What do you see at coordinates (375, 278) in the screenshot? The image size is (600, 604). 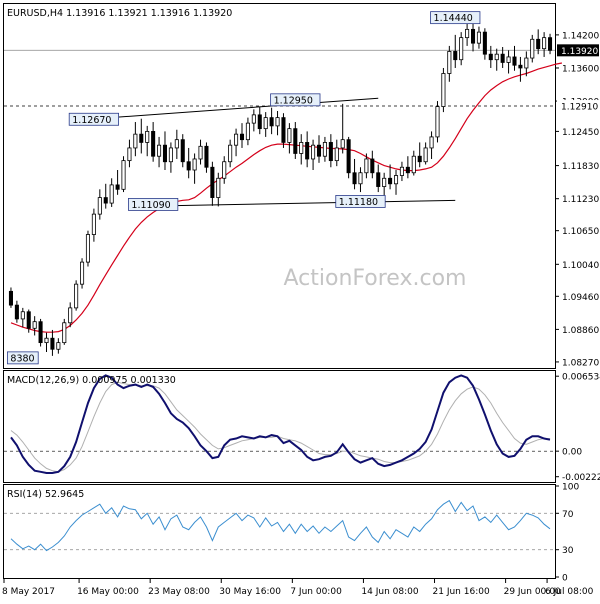 I see `watermark-text: ActionForex.com` at bounding box center [375, 278].